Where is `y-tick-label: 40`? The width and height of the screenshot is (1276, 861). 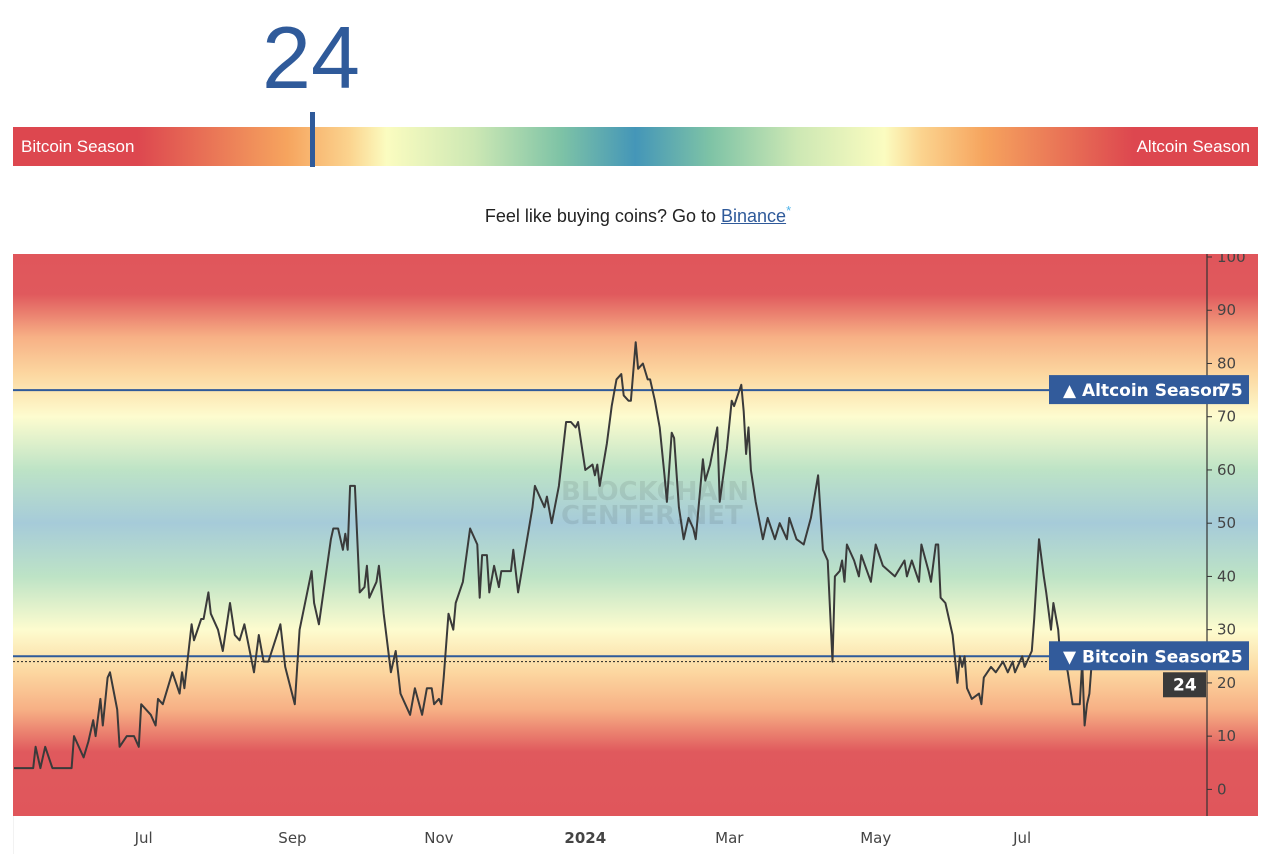
y-tick-label: 40 is located at coordinates (1226, 576).